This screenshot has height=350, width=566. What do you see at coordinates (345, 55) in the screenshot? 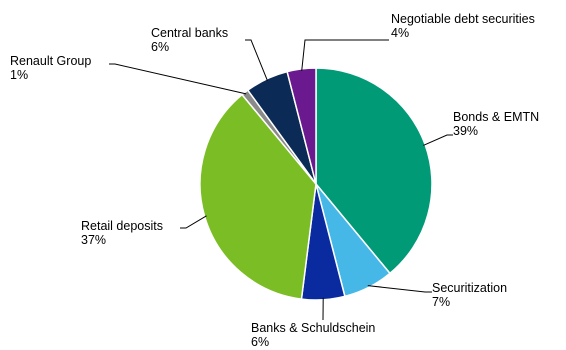
I see `leader-negotiable-debt-securities` at bounding box center [345, 55].